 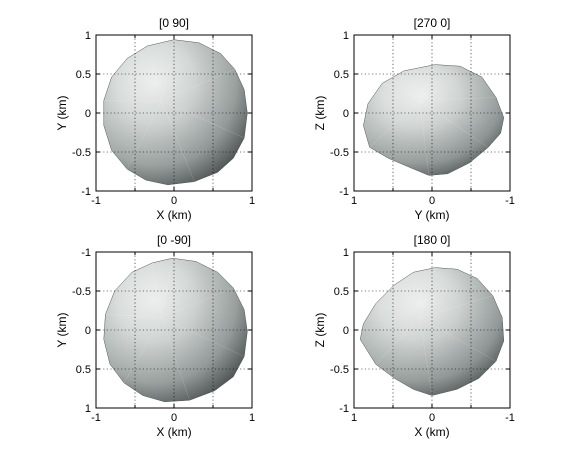 What do you see at coordinates (431, 215) in the screenshot?
I see `x-axis-label: Y (km)` at bounding box center [431, 215].